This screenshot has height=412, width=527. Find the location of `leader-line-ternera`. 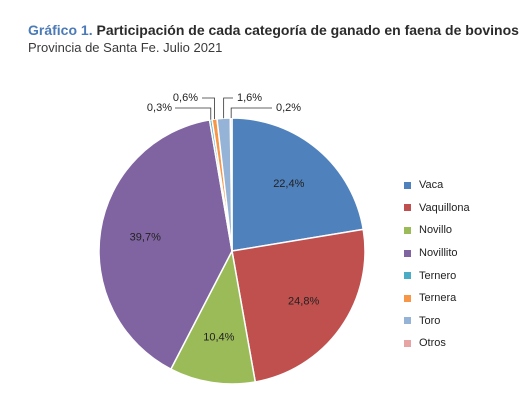

leader-line-ternera is located at coordinates (208, 108).